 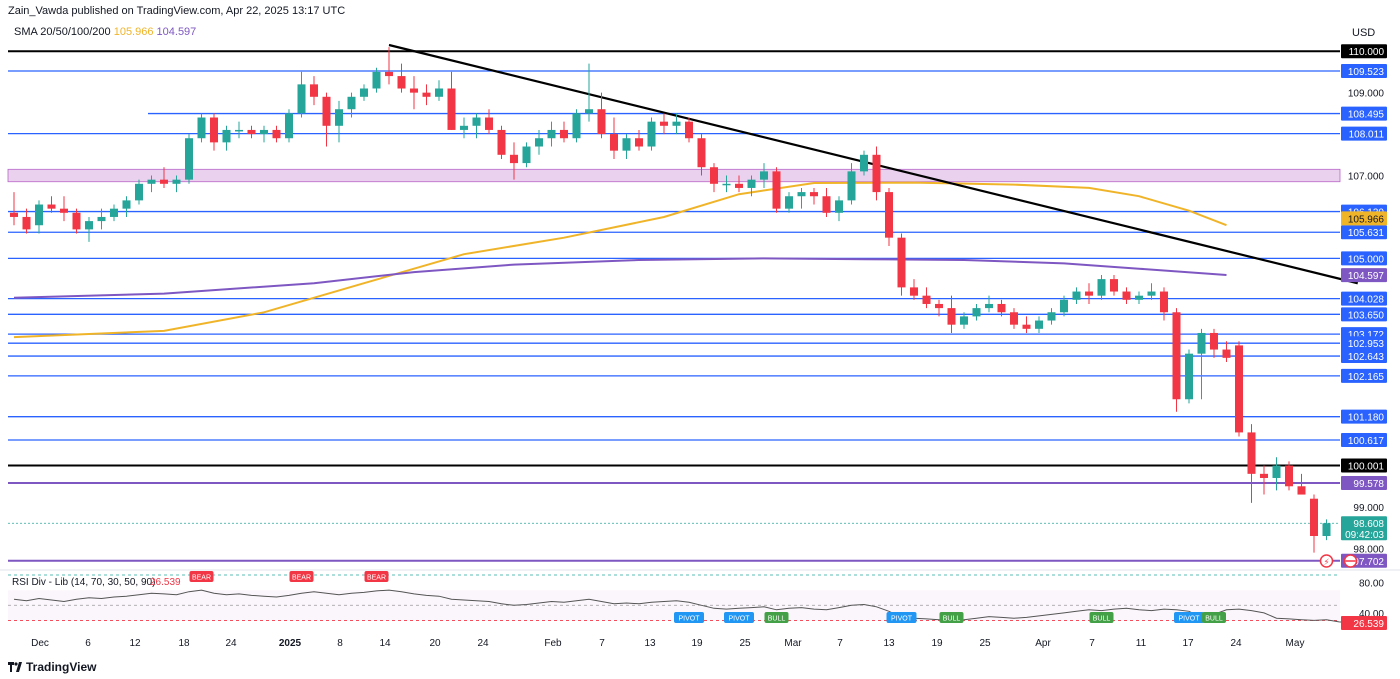 I want to click on time-tick: 12, so click(x=135, y=643).